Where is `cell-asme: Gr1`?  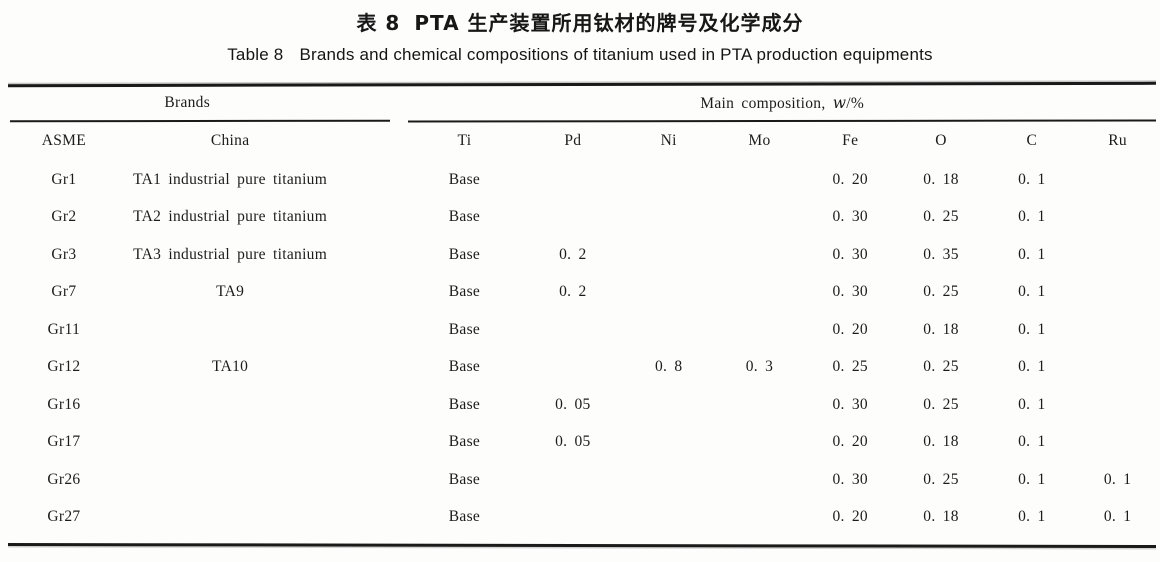 cell-asme: Gr1 is located at coordinates (64, 179).